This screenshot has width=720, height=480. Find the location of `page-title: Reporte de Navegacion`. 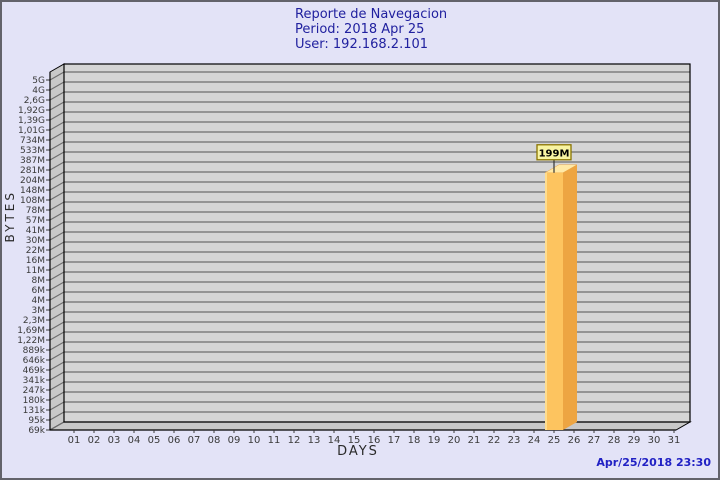

page-title: Reporte de Navegacion is located at coordinates (371, 14).